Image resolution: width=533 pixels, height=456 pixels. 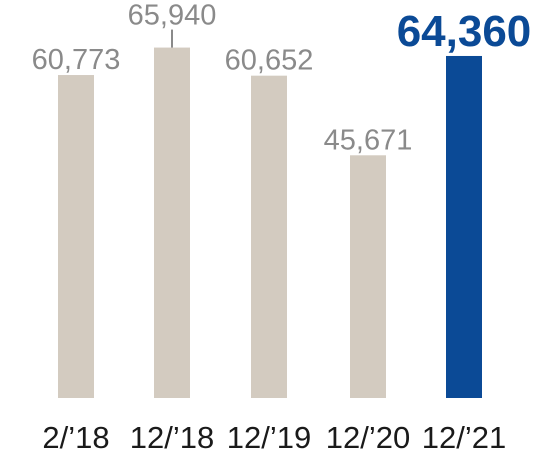 I want to click on value-label-4: 64,360, so click(x=464, y=31).